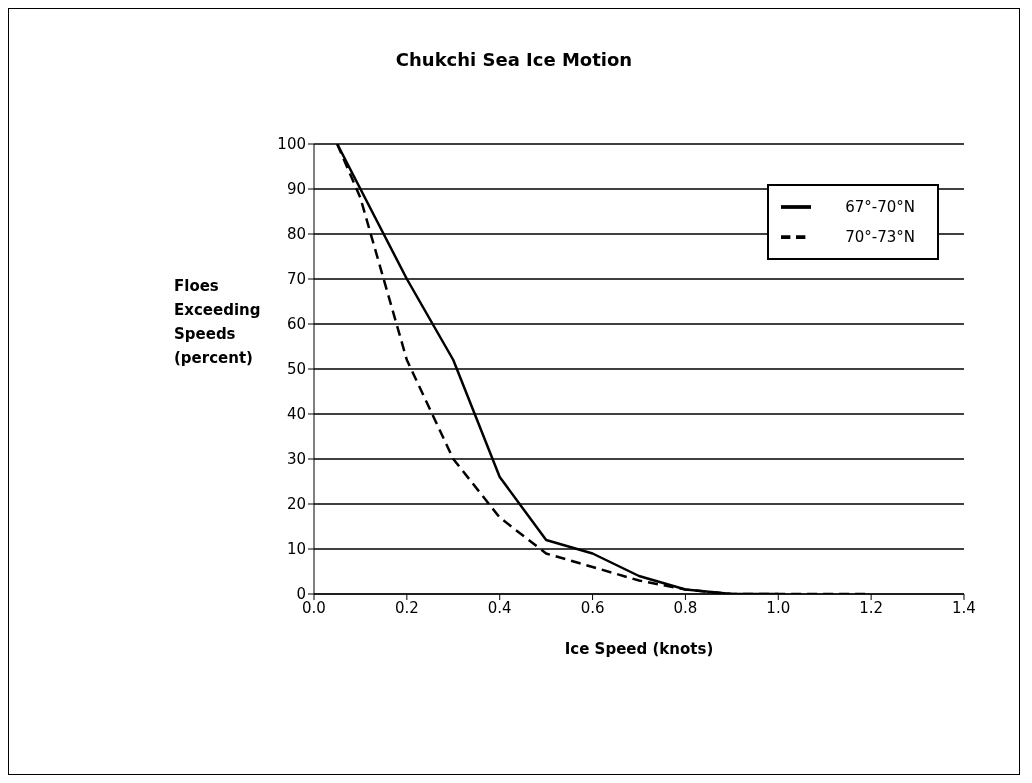 This screenshot has height=783, width=1032. I want to click on chart-title: Chukchi Sea Ice Motion, so click(514, 59).